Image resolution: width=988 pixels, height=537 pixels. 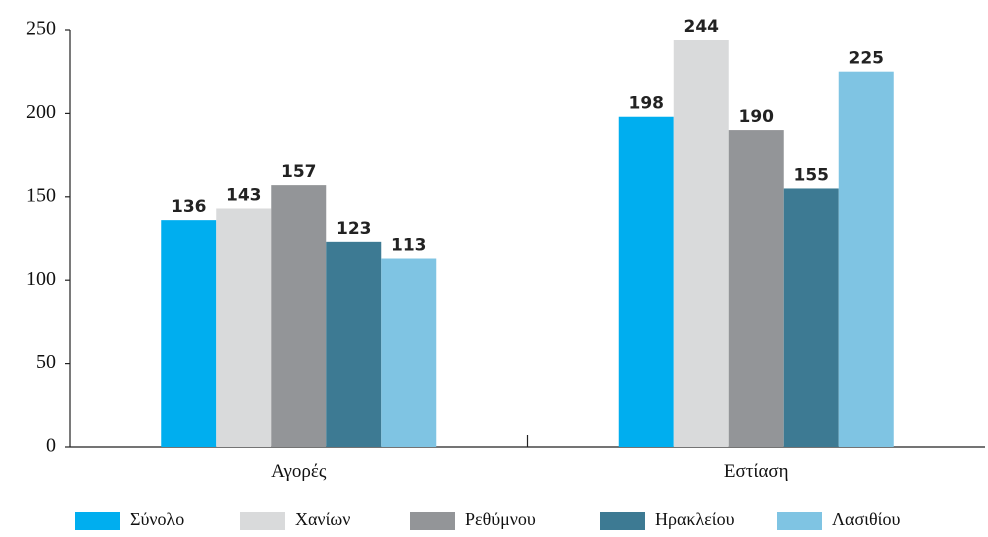 I want to click on legend-label: Ηρακλείου, so click(x=695, y=519).